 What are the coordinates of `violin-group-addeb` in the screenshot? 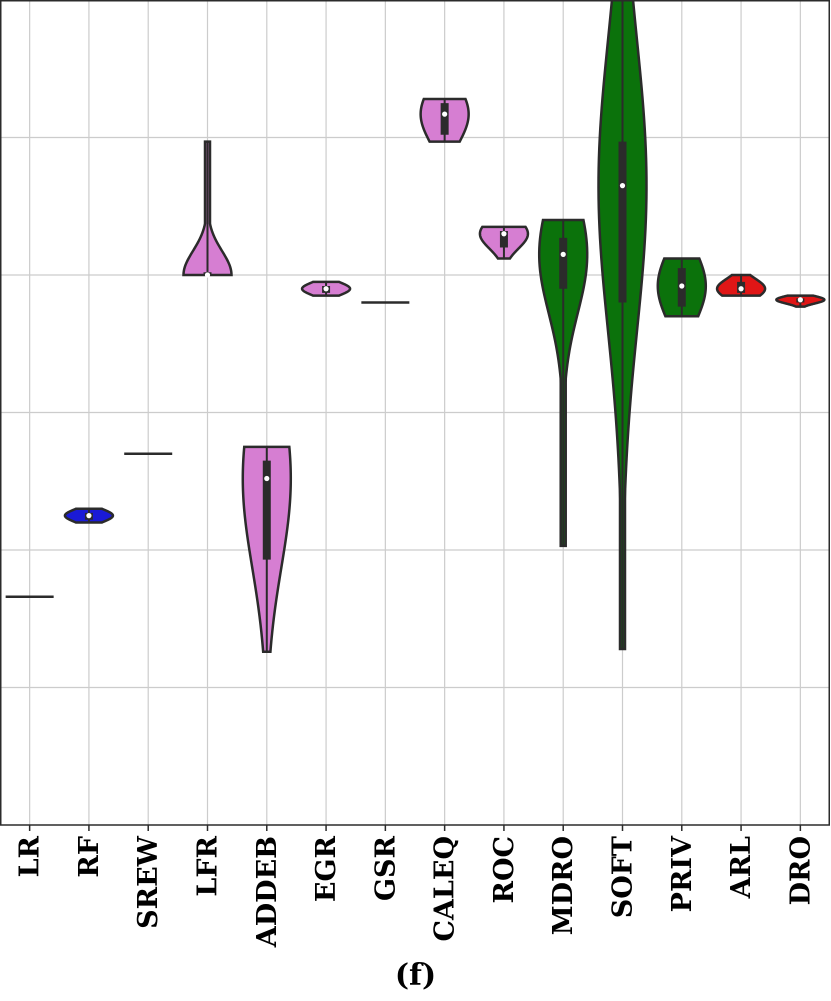 It's located at (267, 549).